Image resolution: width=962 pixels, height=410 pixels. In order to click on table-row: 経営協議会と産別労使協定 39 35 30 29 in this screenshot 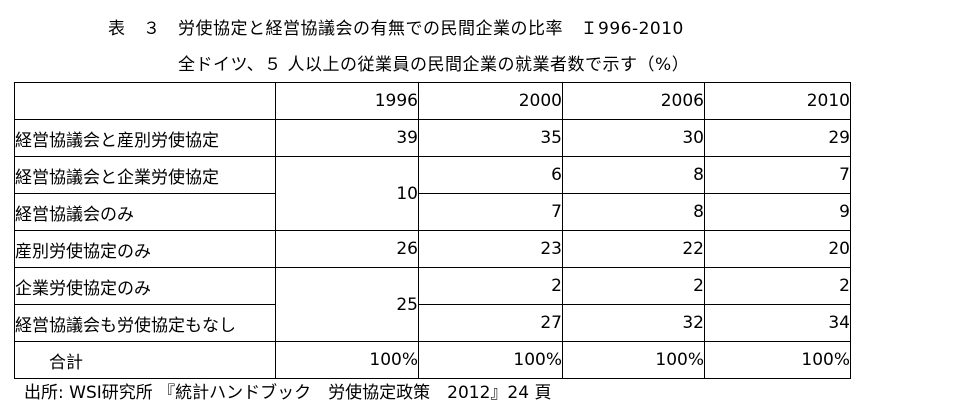, I will do `click(432, 138)`.